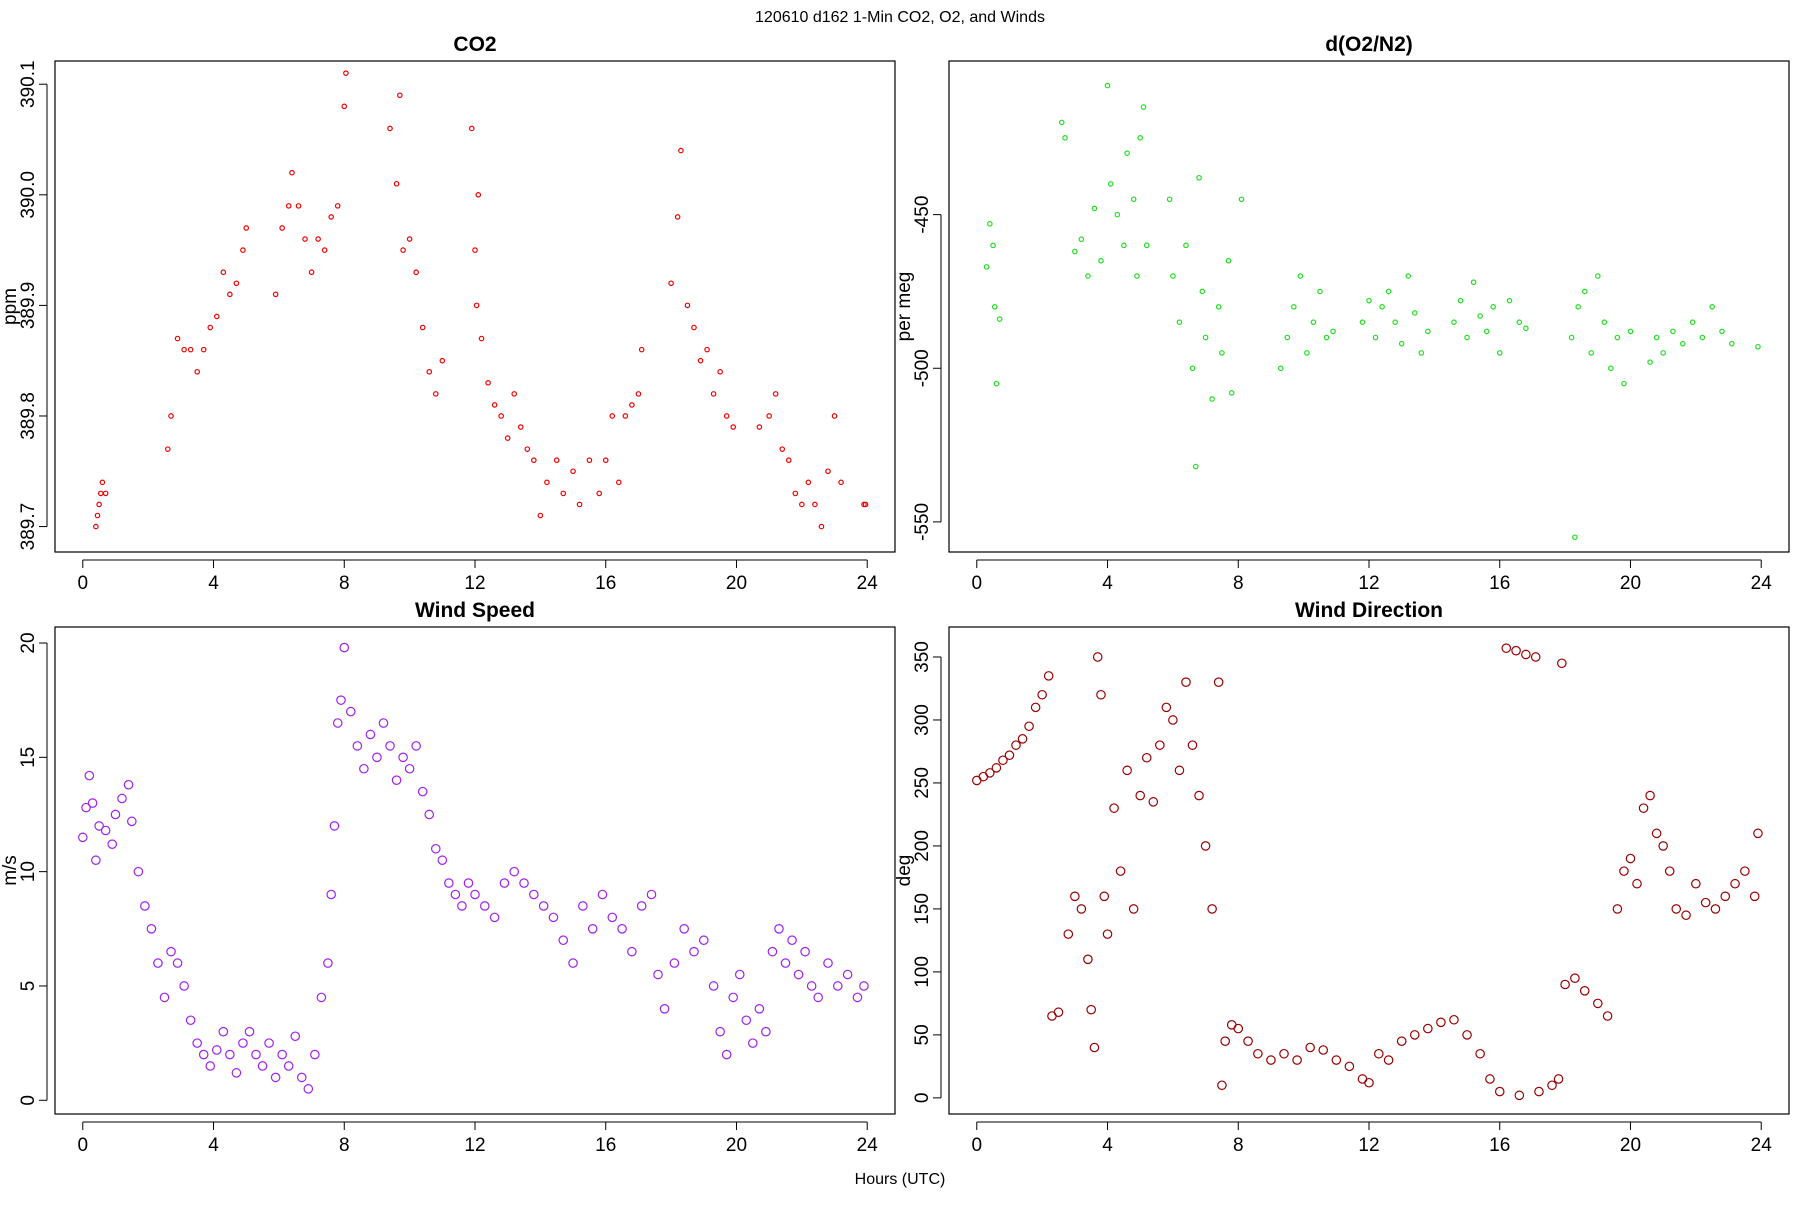 The image size is (1800, 1205). I want to click on y-tick-label: 350, so click(922, 657).